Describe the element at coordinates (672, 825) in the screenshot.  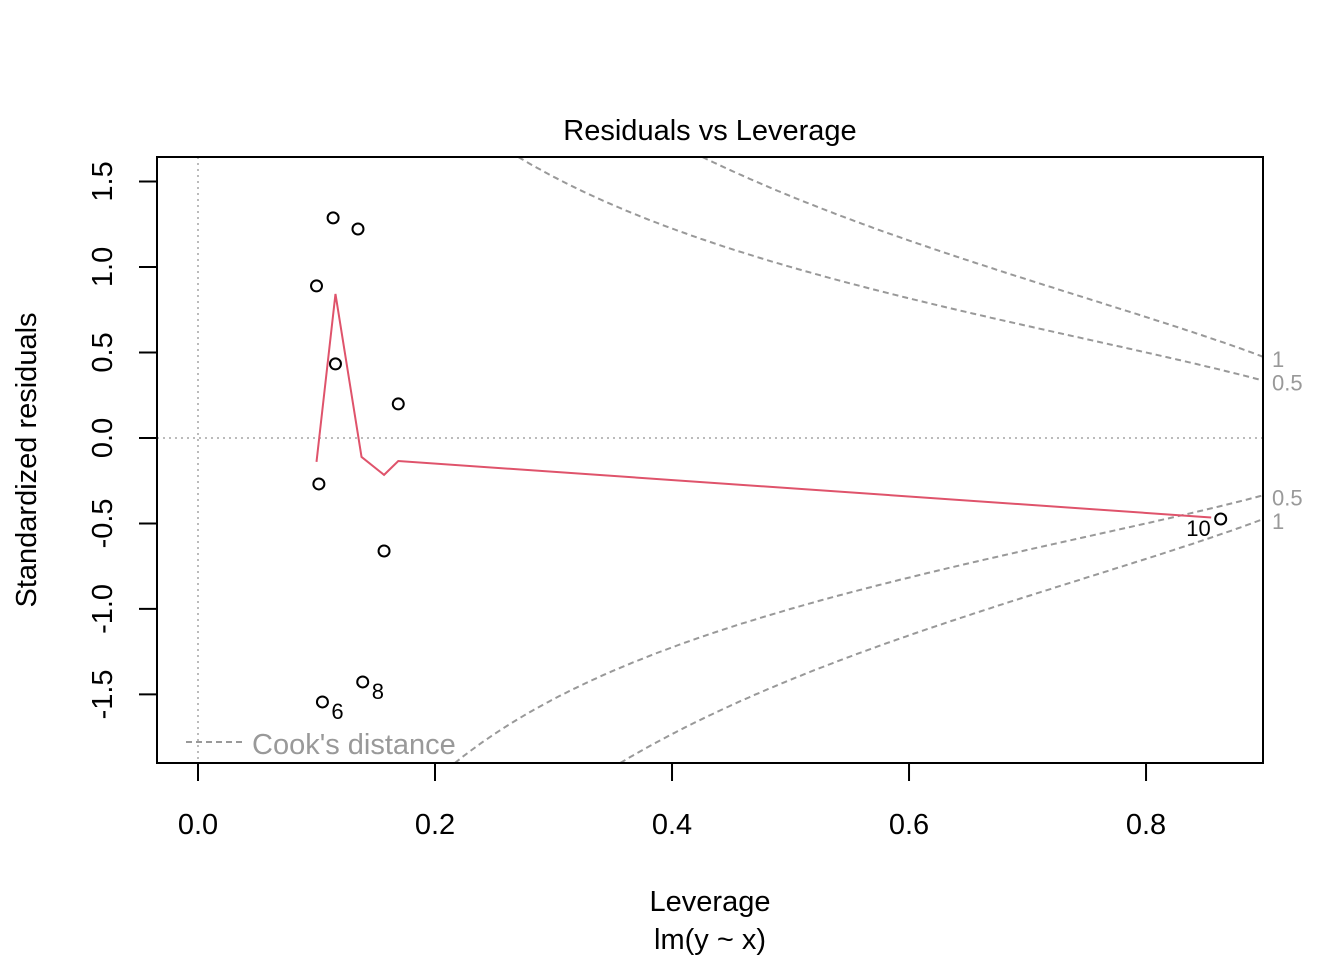
I see `x-tick-label: 0.4` at that location.